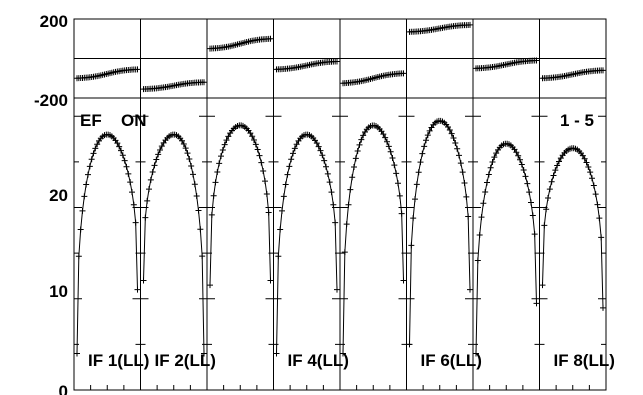 Image resolution: width=643 pixels, height=395 pixels. I want to click on amp-tick-label-0: 0, so click(63, 388).